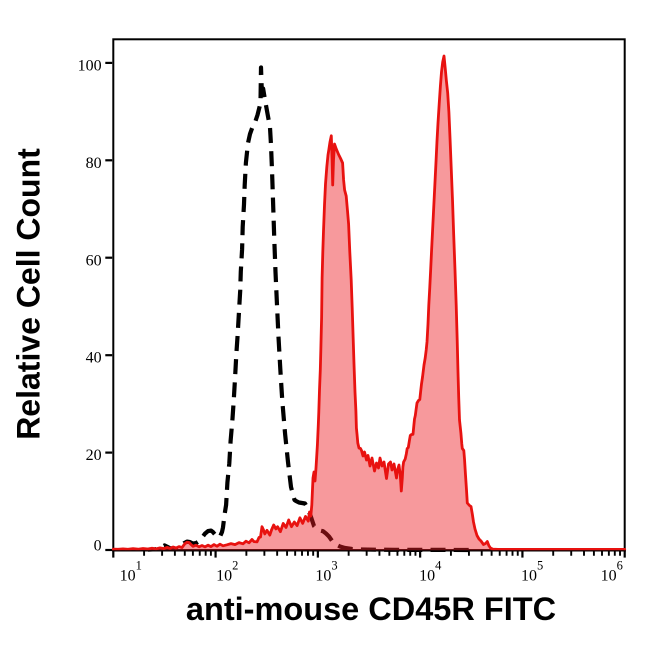 The image size is (646, 646). Describe the element at coordinates (28, 294) in the screenshot. I see `svg-text: Relative Cell Count` at that location.